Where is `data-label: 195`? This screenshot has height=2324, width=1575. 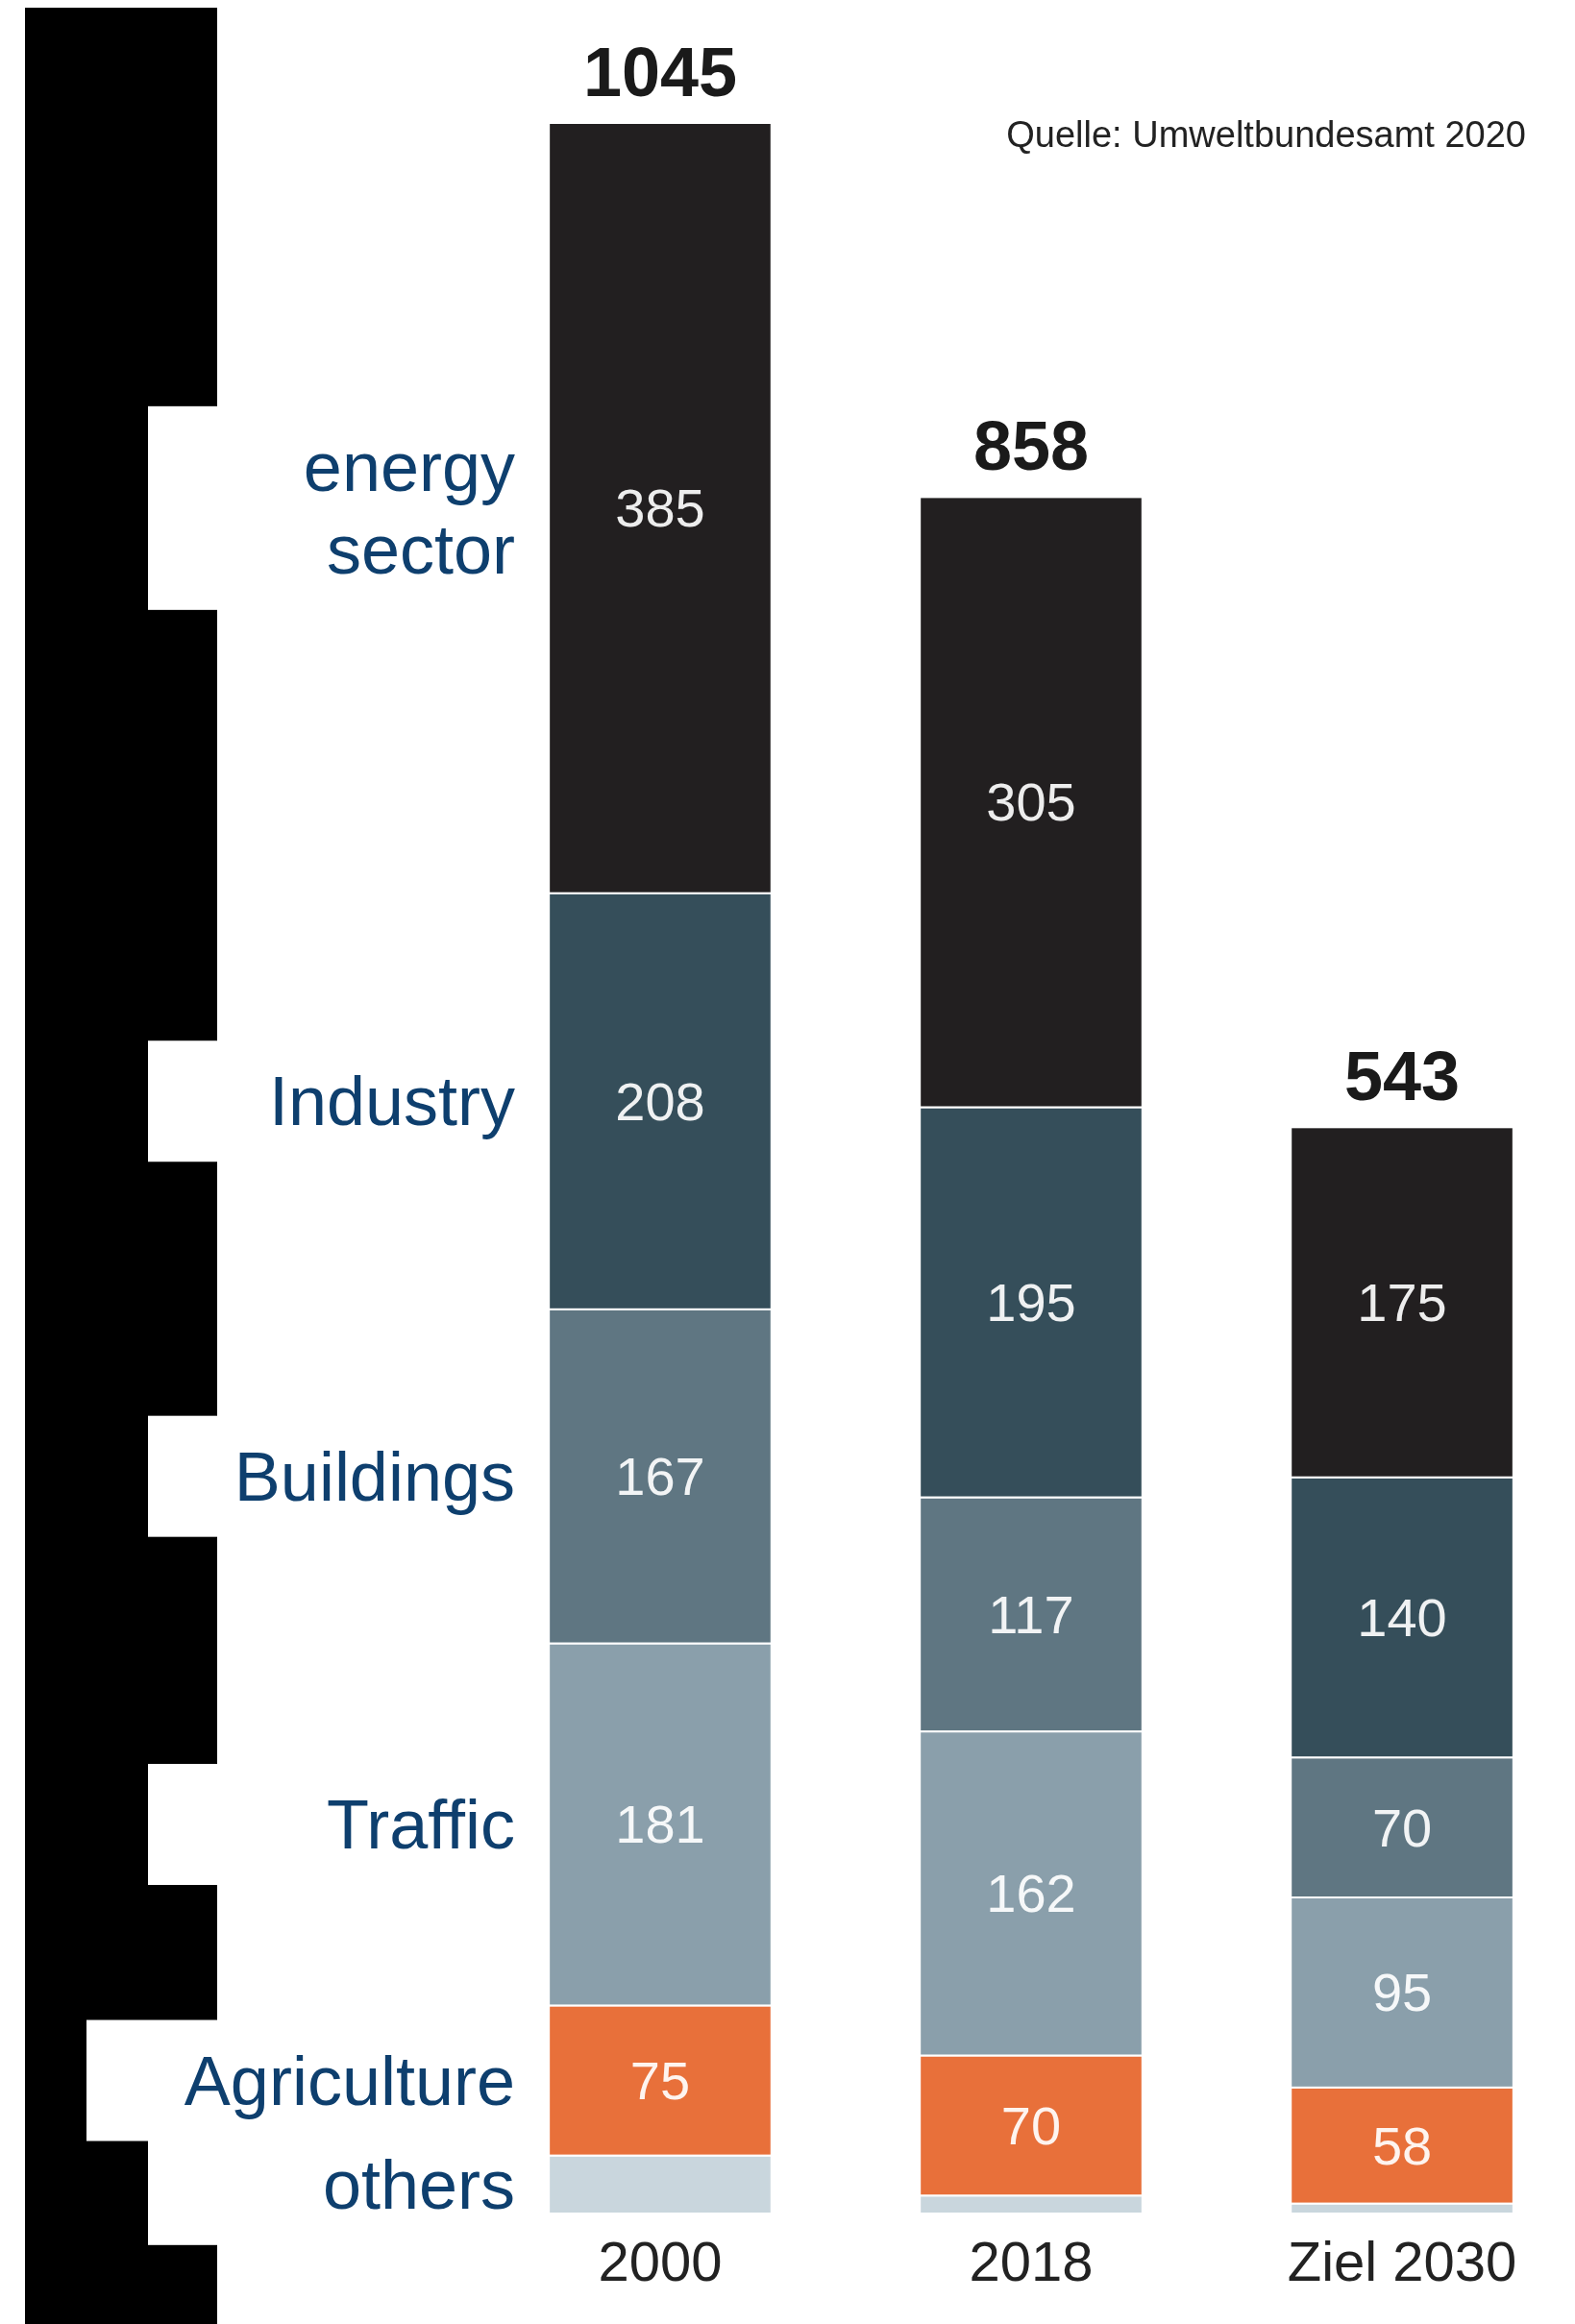
data-label: 195 is located at coordinates (1031, 1302).